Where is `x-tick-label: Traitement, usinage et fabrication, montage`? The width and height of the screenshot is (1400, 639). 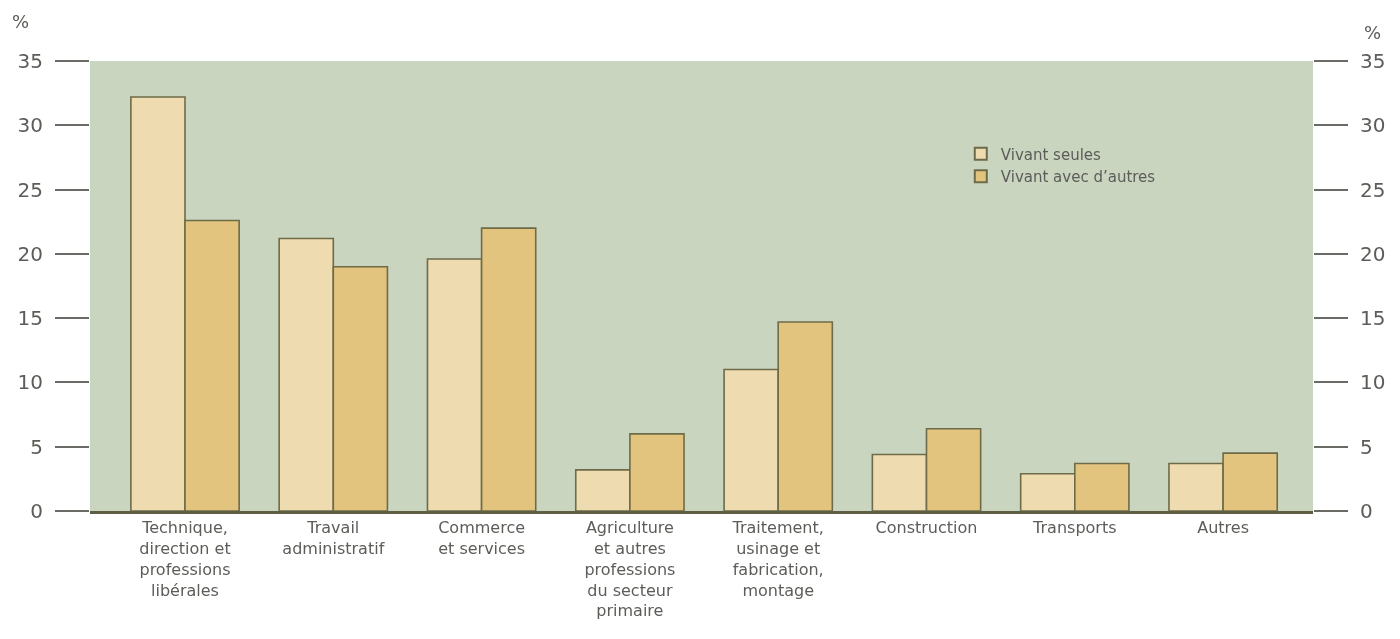
x-tick-label: Traitement, usinage et fabrication, montage is located at coordinates (777, 559).